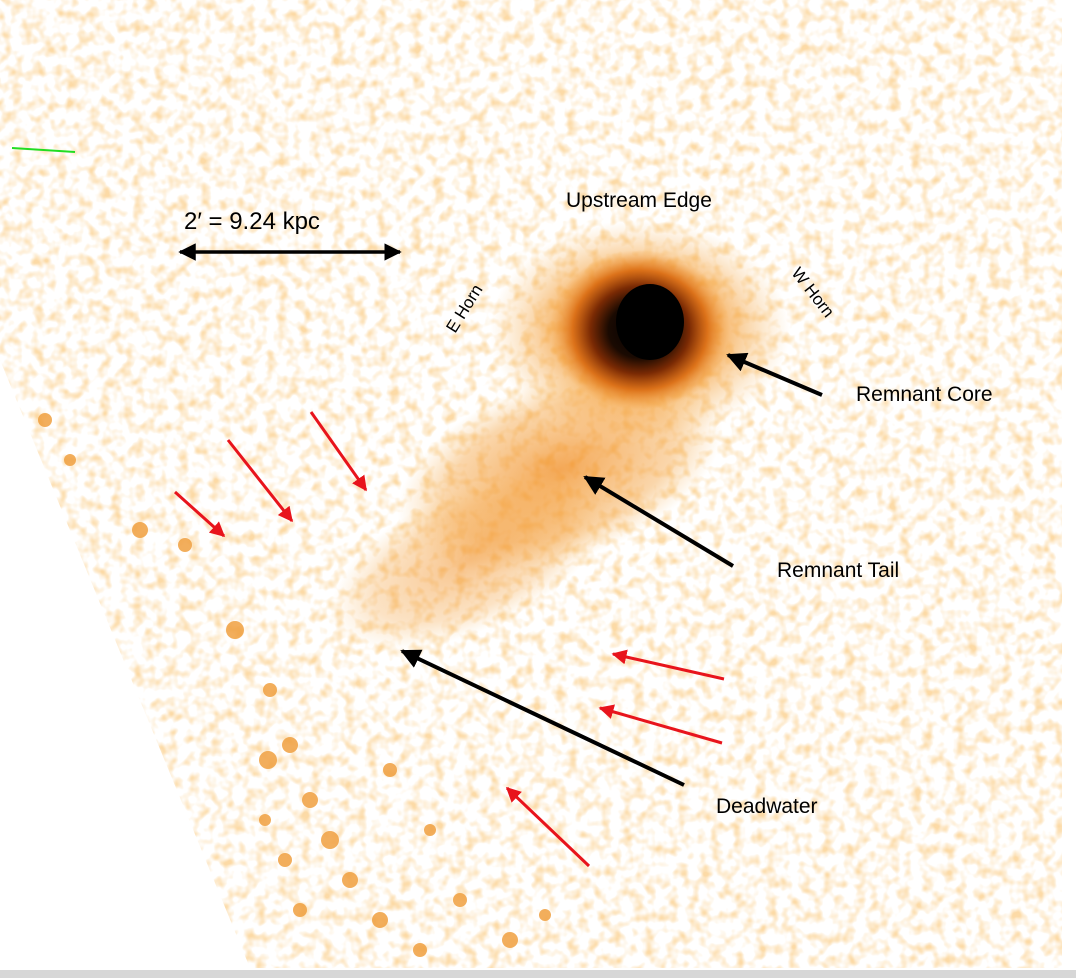 Image resolution: width=1076 pixels, height=978 pixels. What do you see at coordinates (43, 150) in the screenshot?
I see `green-marker` at bounding box center [43, 150].